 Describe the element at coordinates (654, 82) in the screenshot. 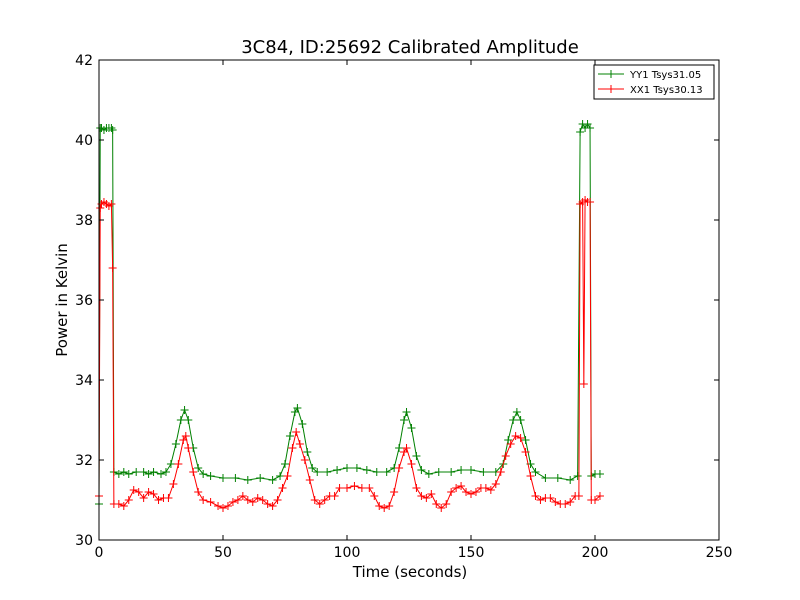

I see `legend-box` at that location.